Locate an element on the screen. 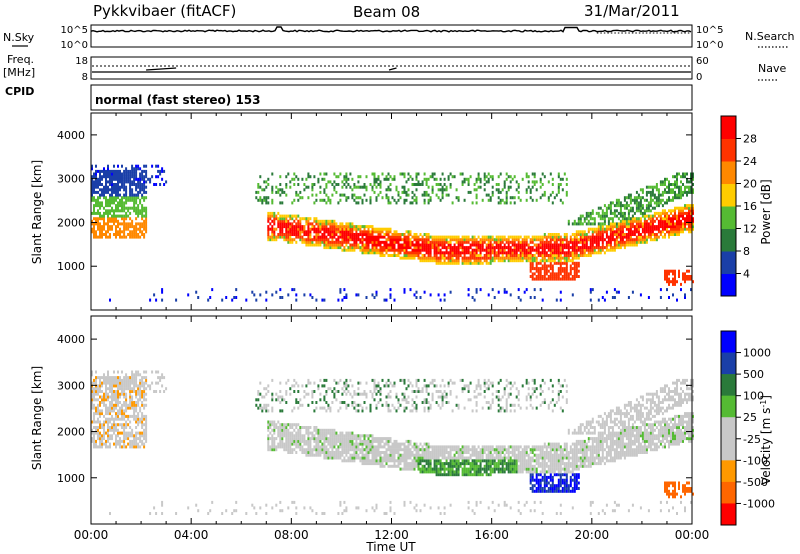 Image resolution: width=800 pixels, height=554 pixels. freq-left-tick-top: 18 is located at coordinates (81, 61).